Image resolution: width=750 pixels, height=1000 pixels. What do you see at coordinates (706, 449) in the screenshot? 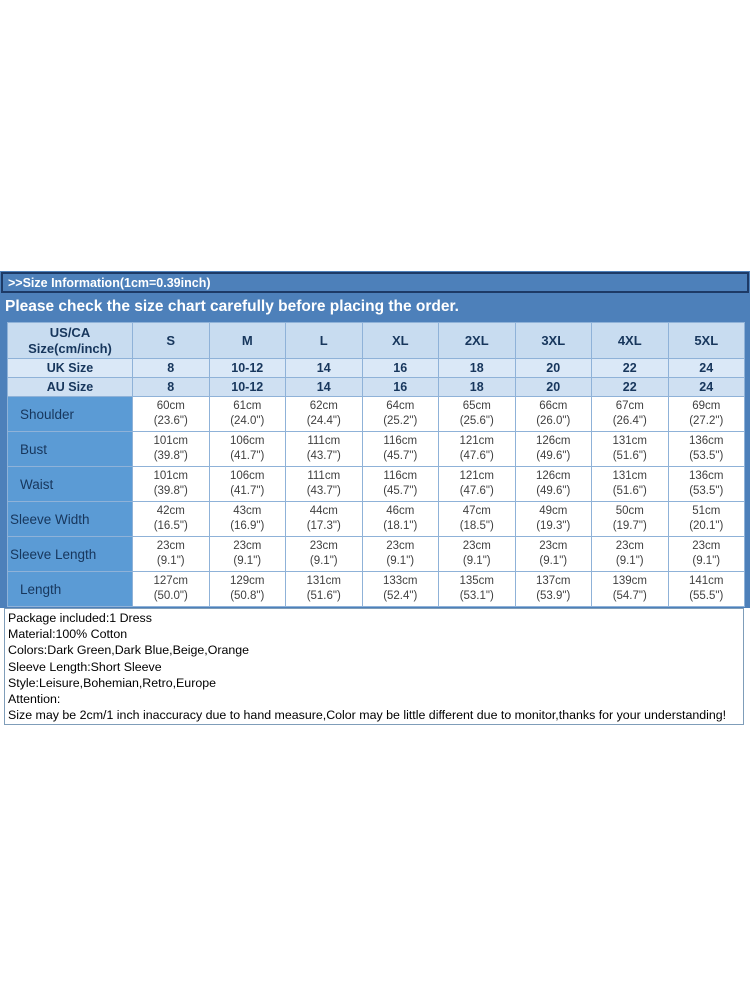
I see `measurement-value-cell: 136cm (53.5")` at bounding box center [706, 449].